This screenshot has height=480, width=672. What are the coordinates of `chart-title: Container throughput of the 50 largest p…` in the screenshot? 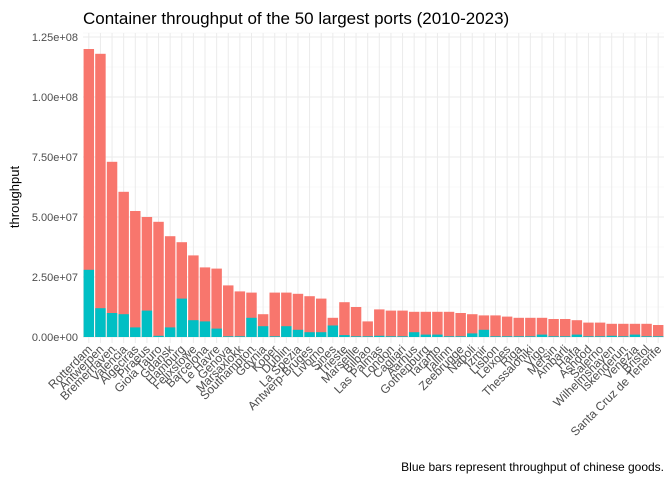 It's located at (296, 18).